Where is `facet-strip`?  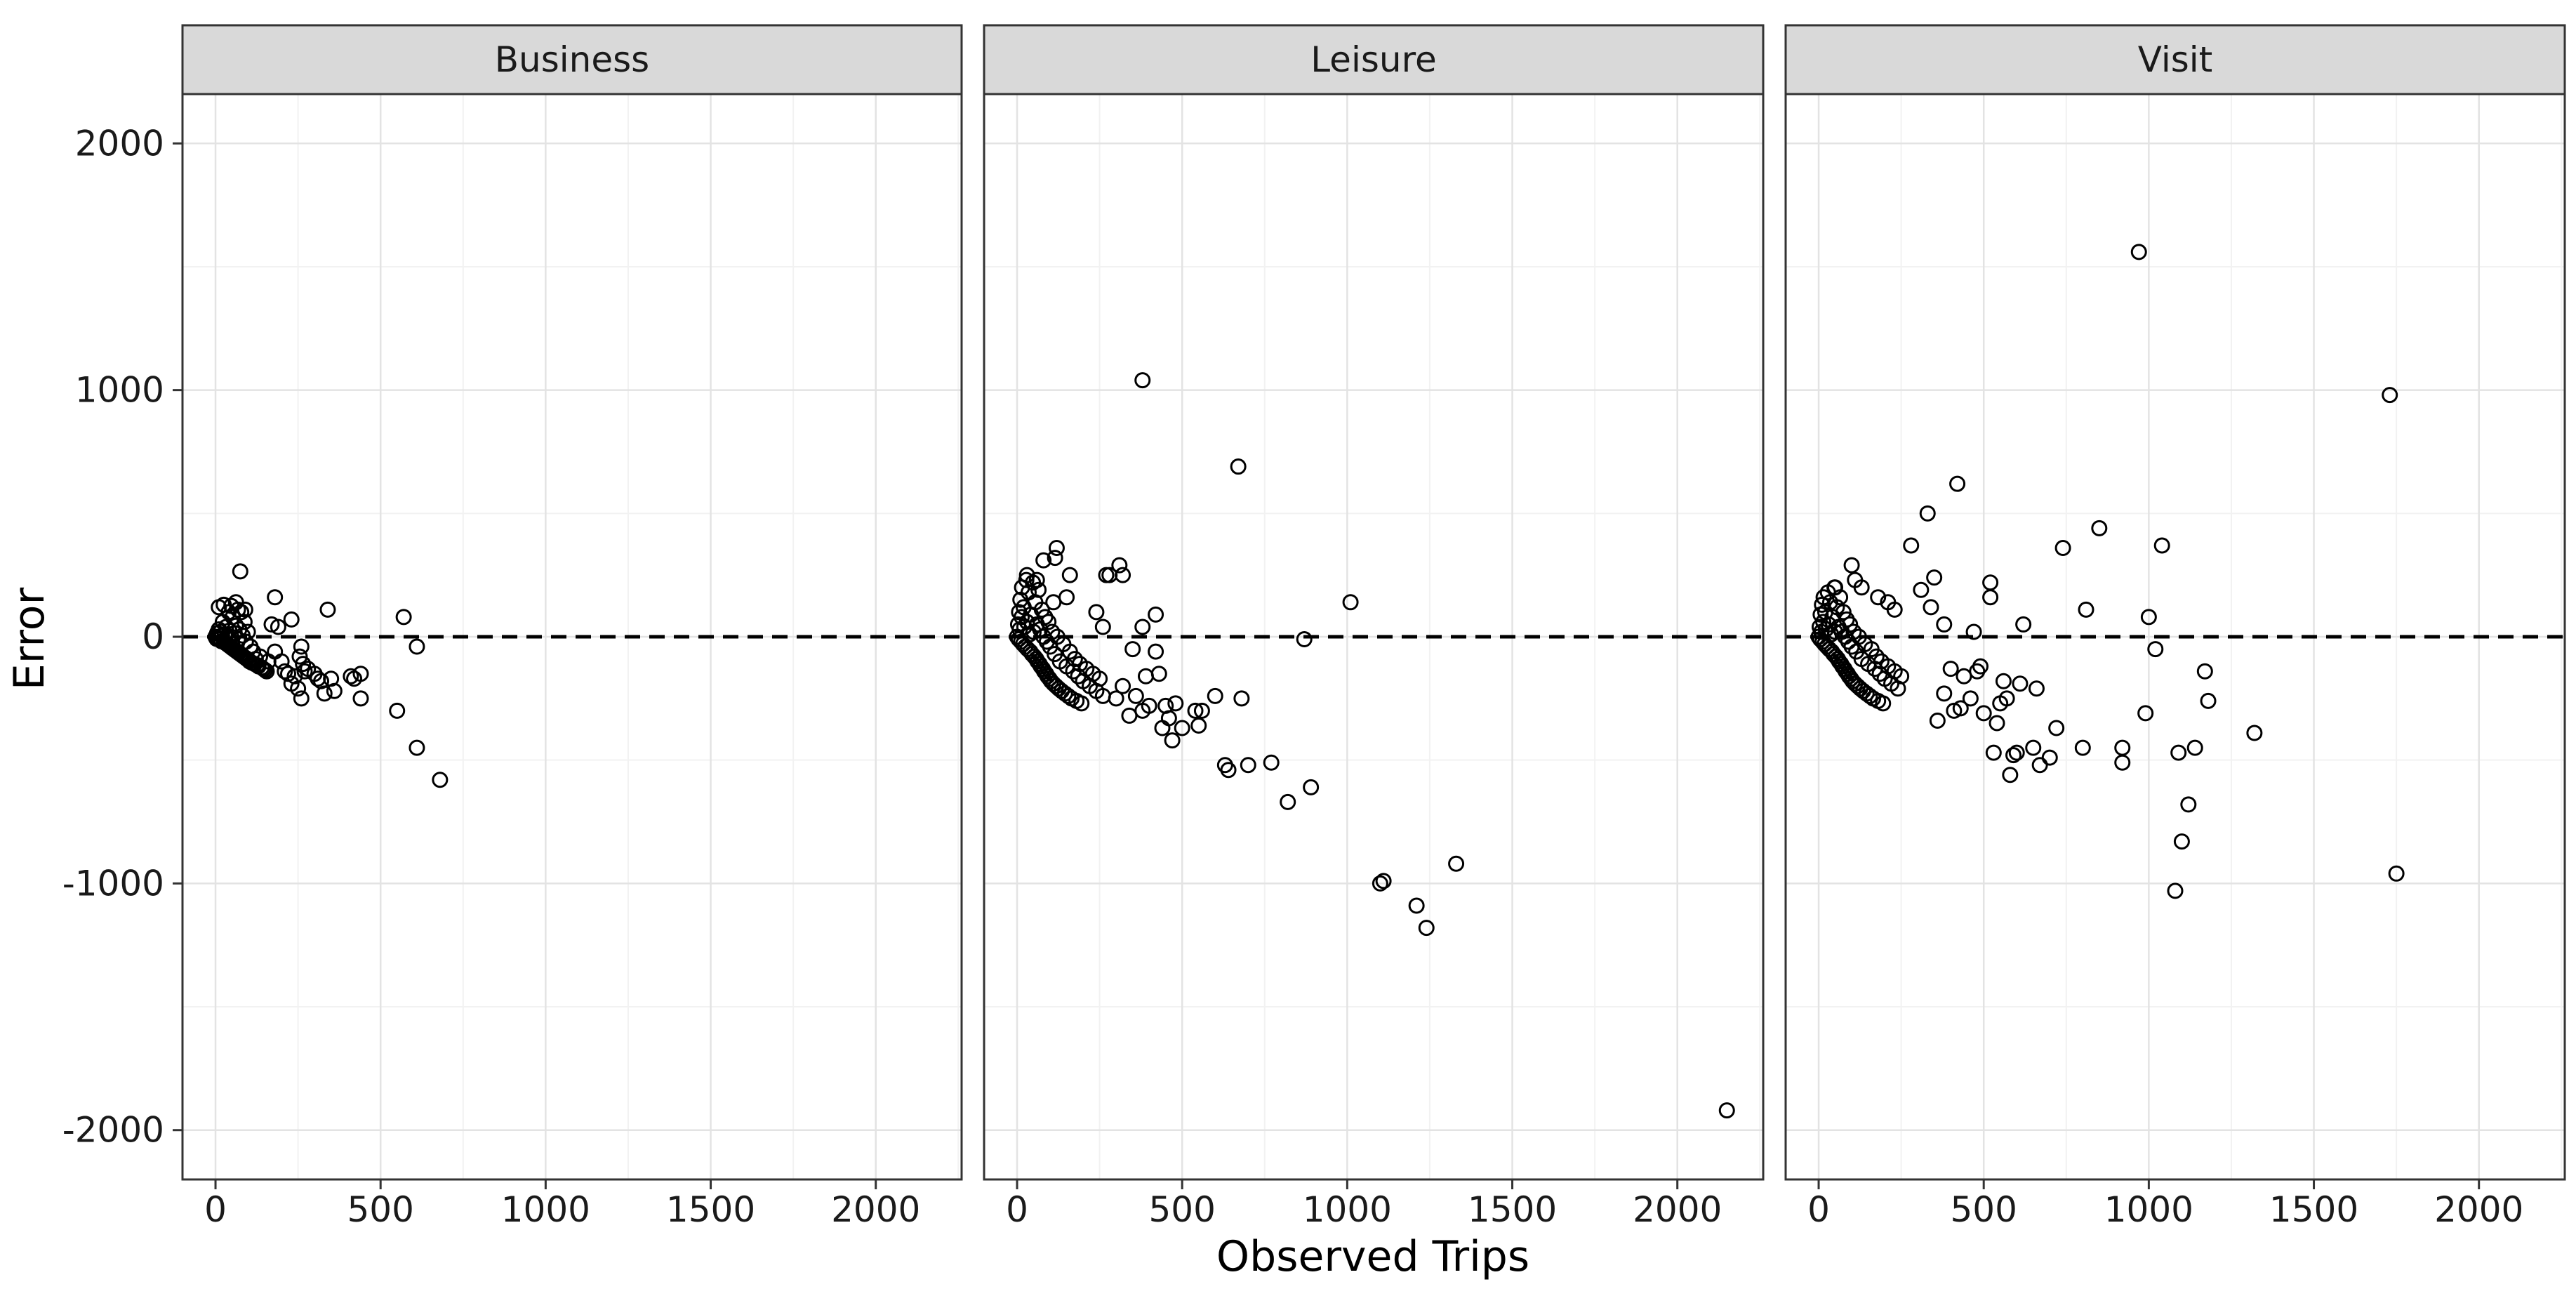 facet-strip is located at coordinates (1374, 59).